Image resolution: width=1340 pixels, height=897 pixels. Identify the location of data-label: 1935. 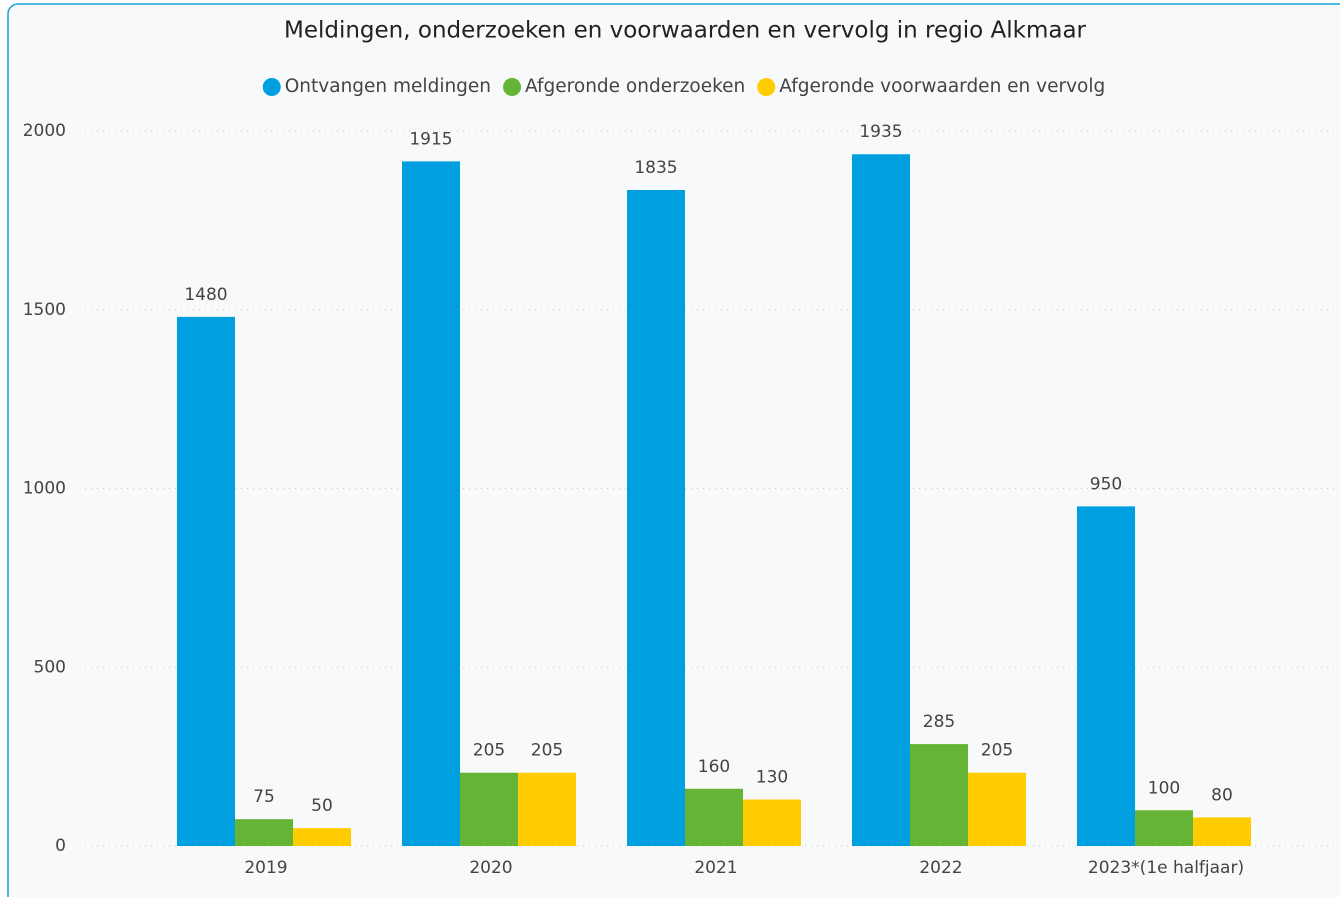
(880, 132).